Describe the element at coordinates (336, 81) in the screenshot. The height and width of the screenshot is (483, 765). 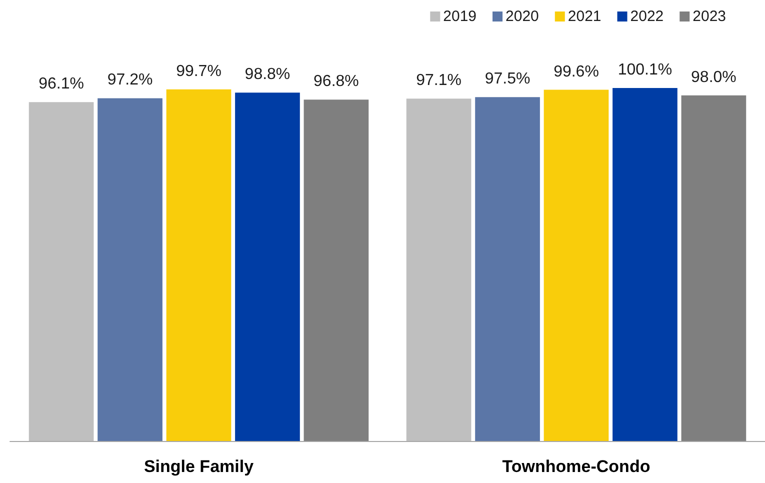
I see `data-label: 96.8%` at that location.